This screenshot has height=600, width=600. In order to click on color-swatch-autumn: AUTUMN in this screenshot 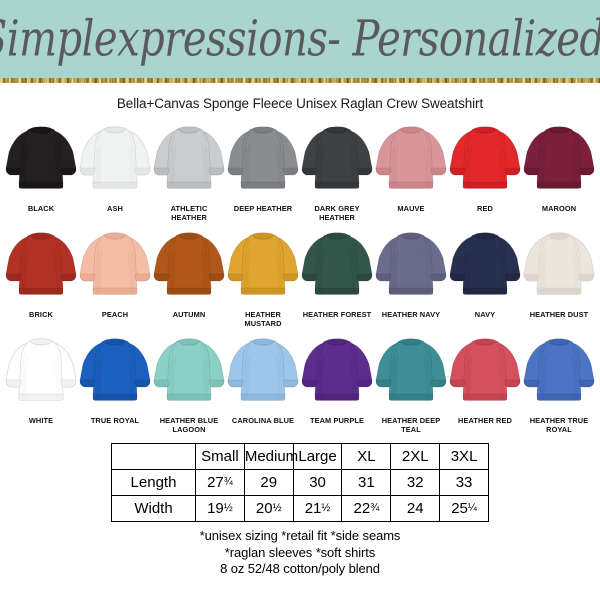, I will do `click(189, 277)`.